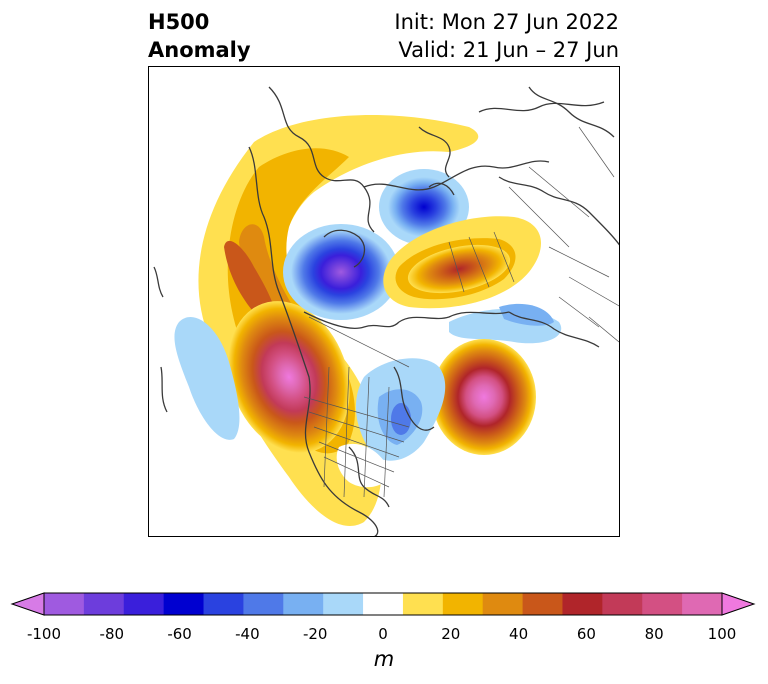  Describe the element at coordinates (722, 634) in the screenshot. I see `colorbar-tick-label: 100` at that location.